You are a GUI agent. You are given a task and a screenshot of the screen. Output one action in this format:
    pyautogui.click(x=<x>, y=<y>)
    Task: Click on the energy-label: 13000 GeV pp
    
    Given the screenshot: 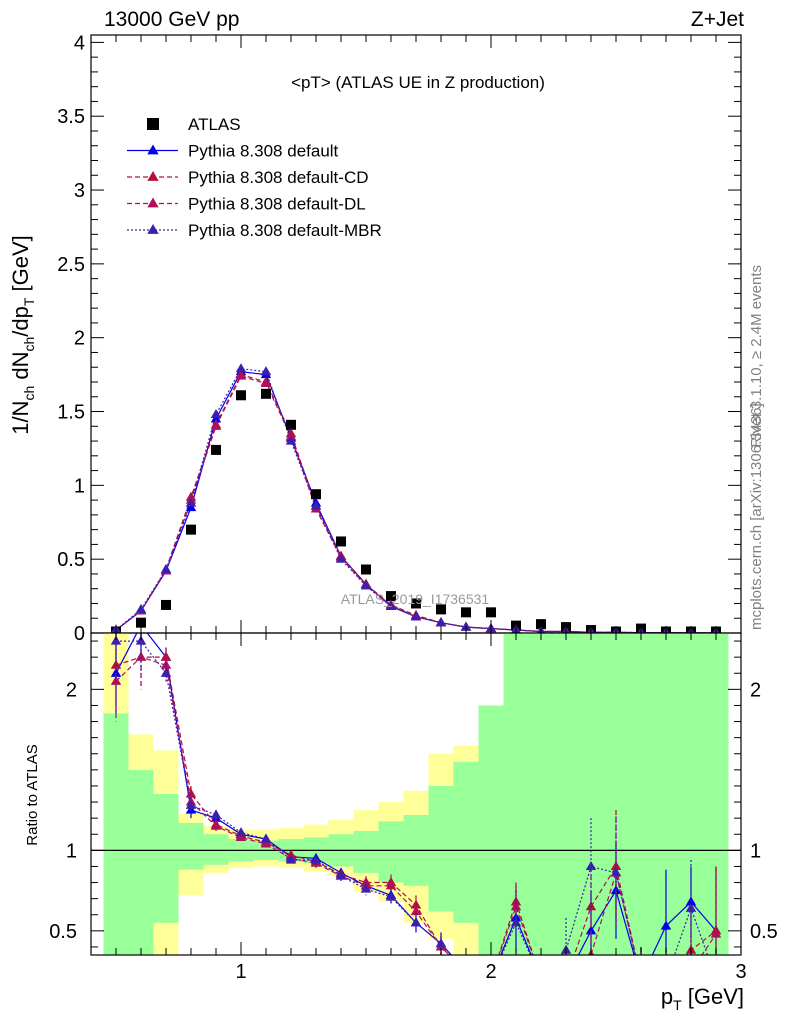 What is the action you would take?
    pyautogui.click(x=171, y=19)
    